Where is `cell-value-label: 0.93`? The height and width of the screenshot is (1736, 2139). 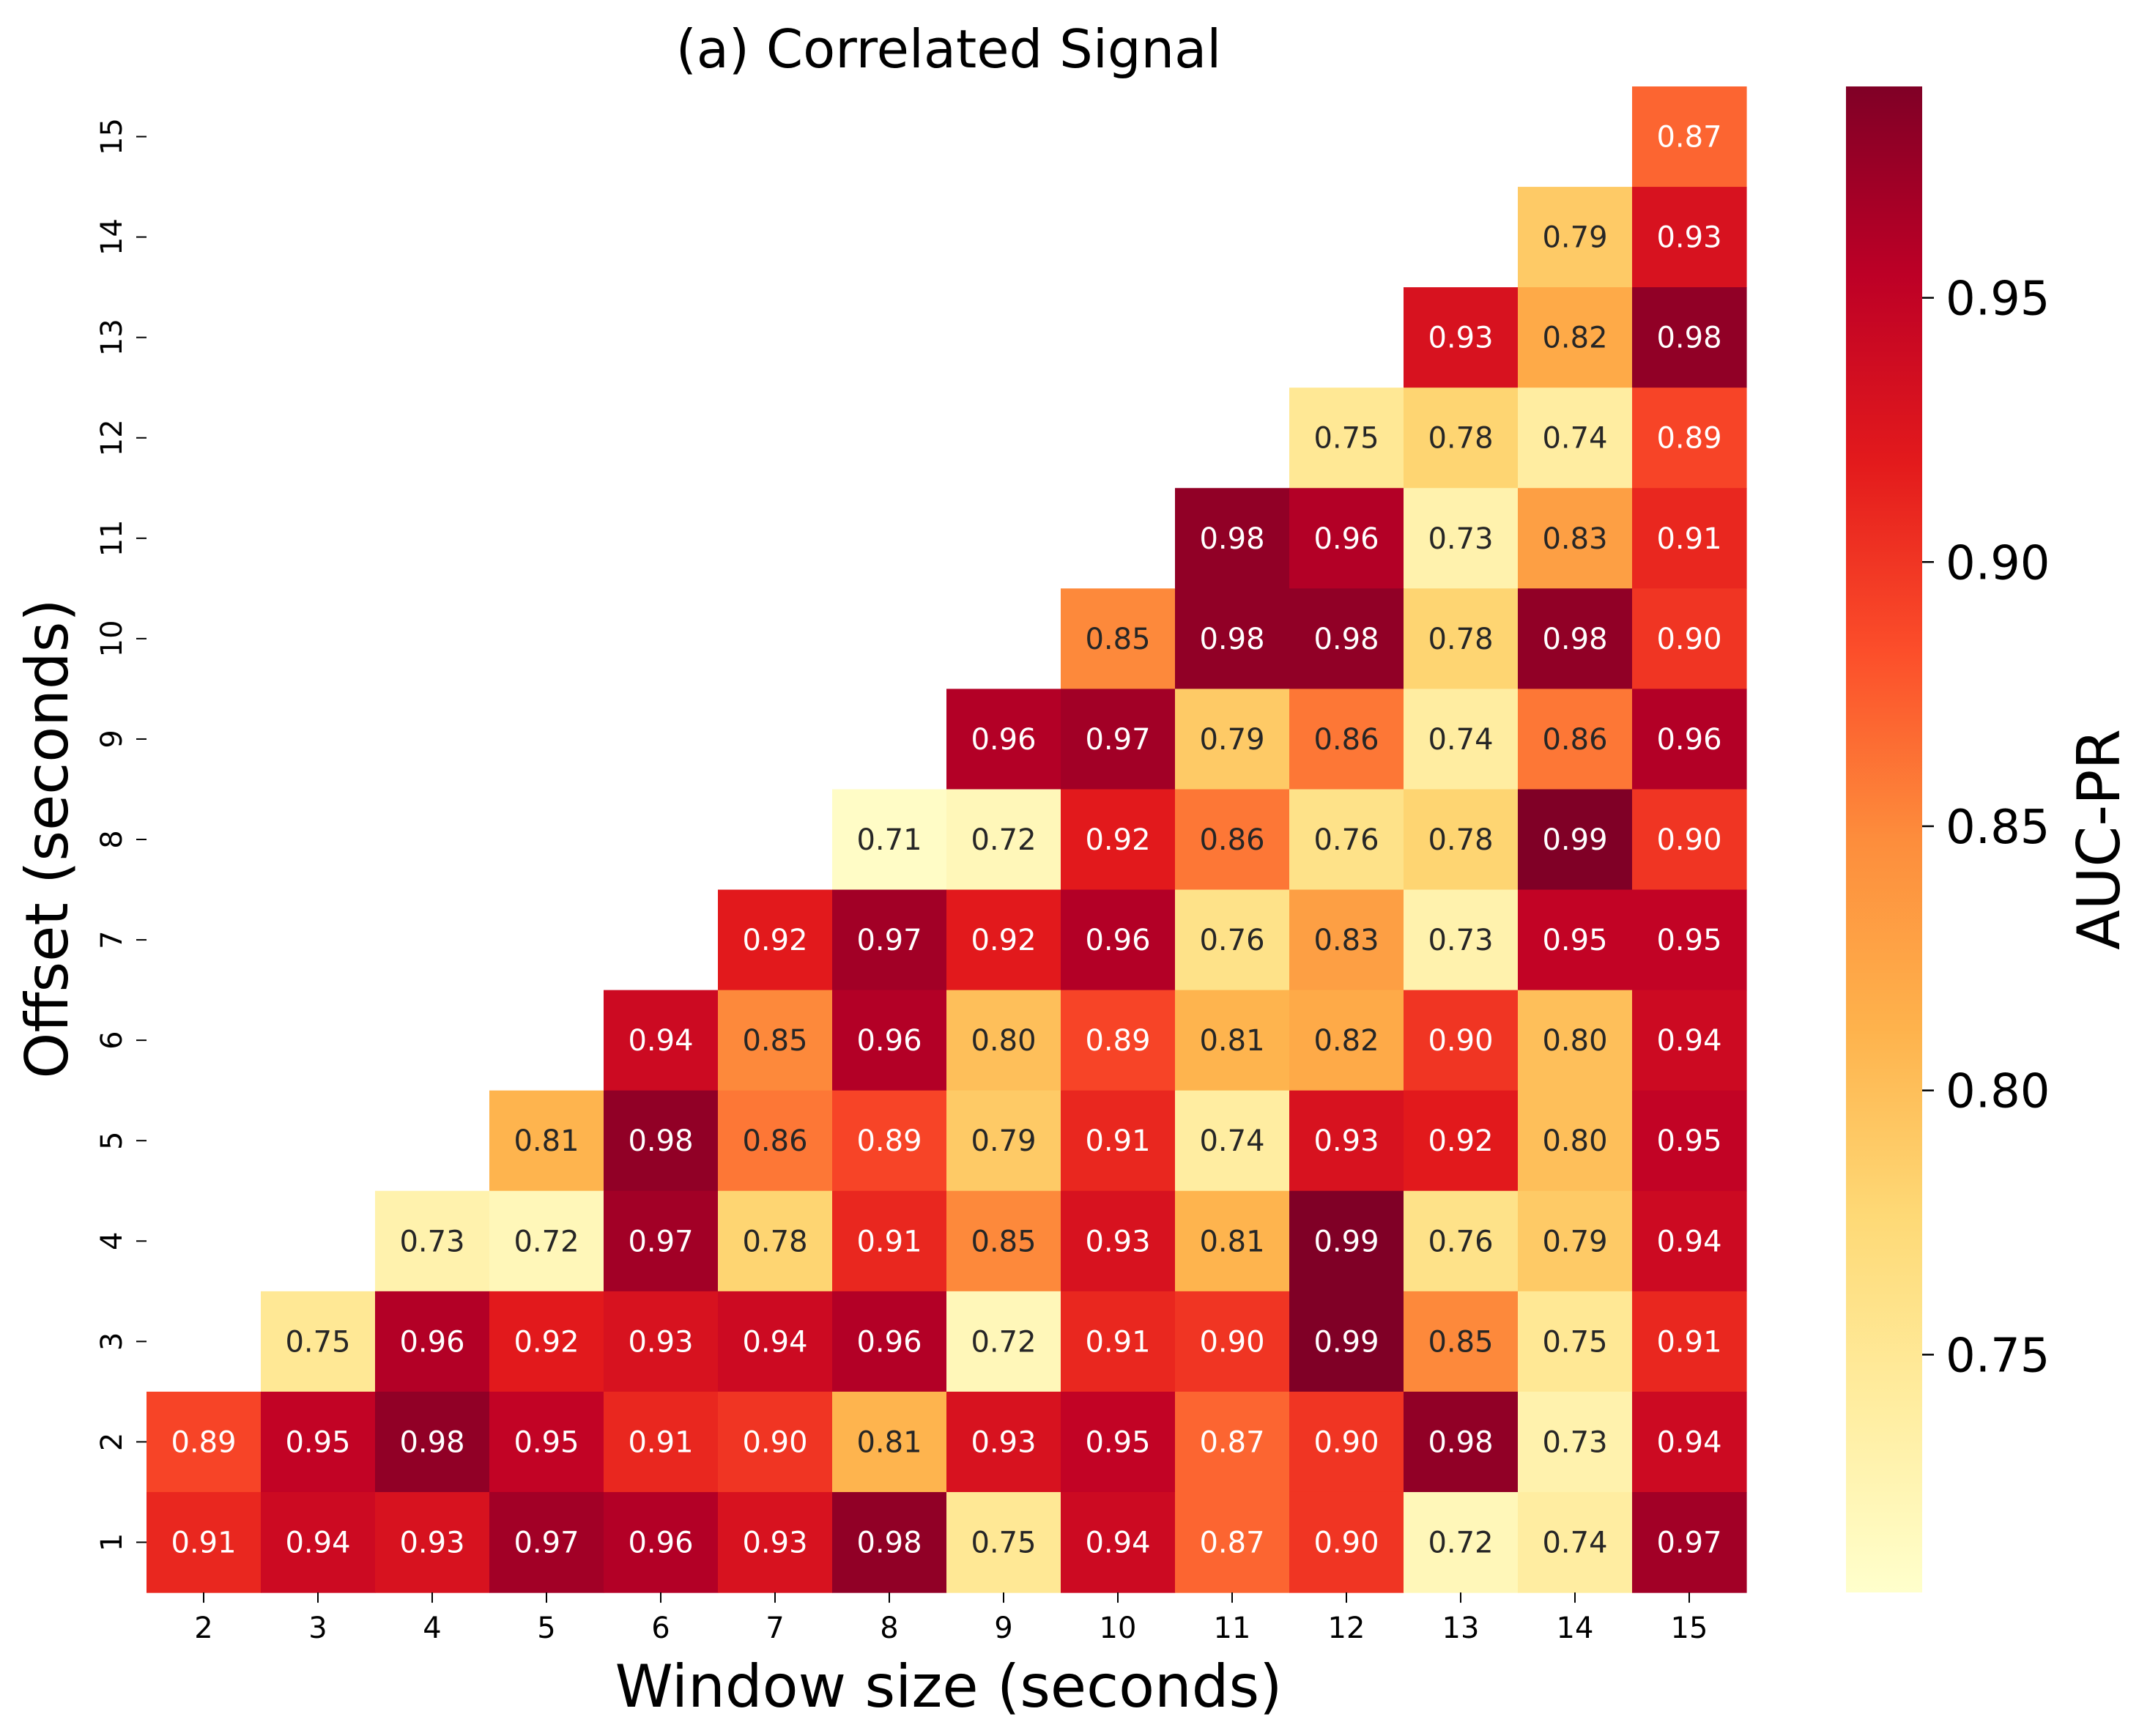 cell-value-label: 0.93 is located at coordinates (661, 1342).